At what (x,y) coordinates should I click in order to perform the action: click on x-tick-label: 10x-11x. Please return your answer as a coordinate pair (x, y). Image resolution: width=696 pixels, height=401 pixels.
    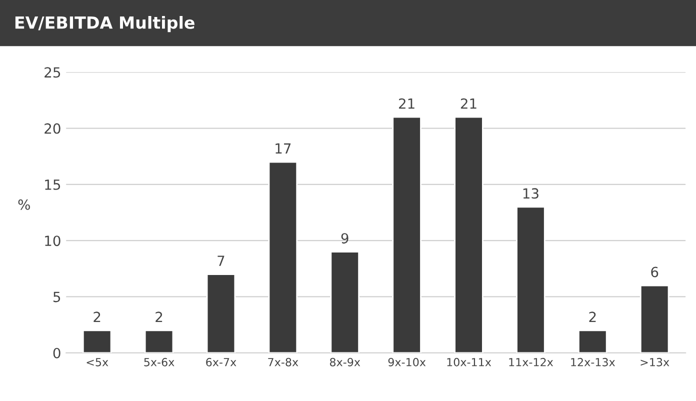
    Looking at the image, I should click on (469, 362).